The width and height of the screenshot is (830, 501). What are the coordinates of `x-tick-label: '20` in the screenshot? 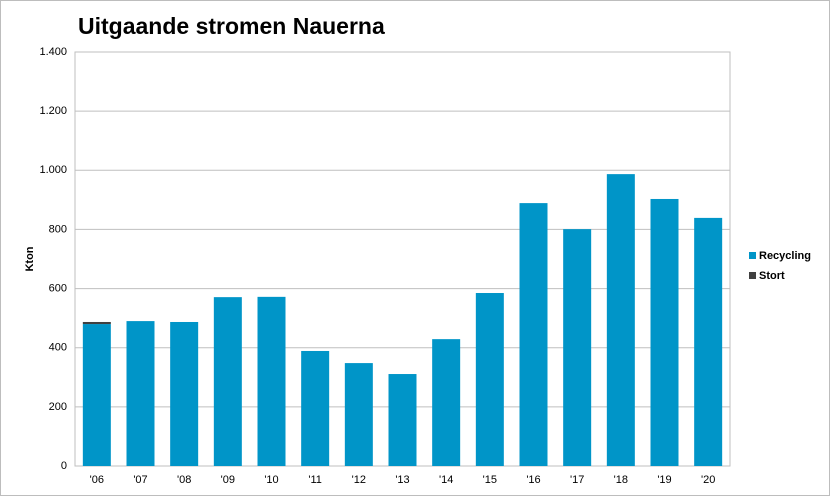 It's located at (708, 480).